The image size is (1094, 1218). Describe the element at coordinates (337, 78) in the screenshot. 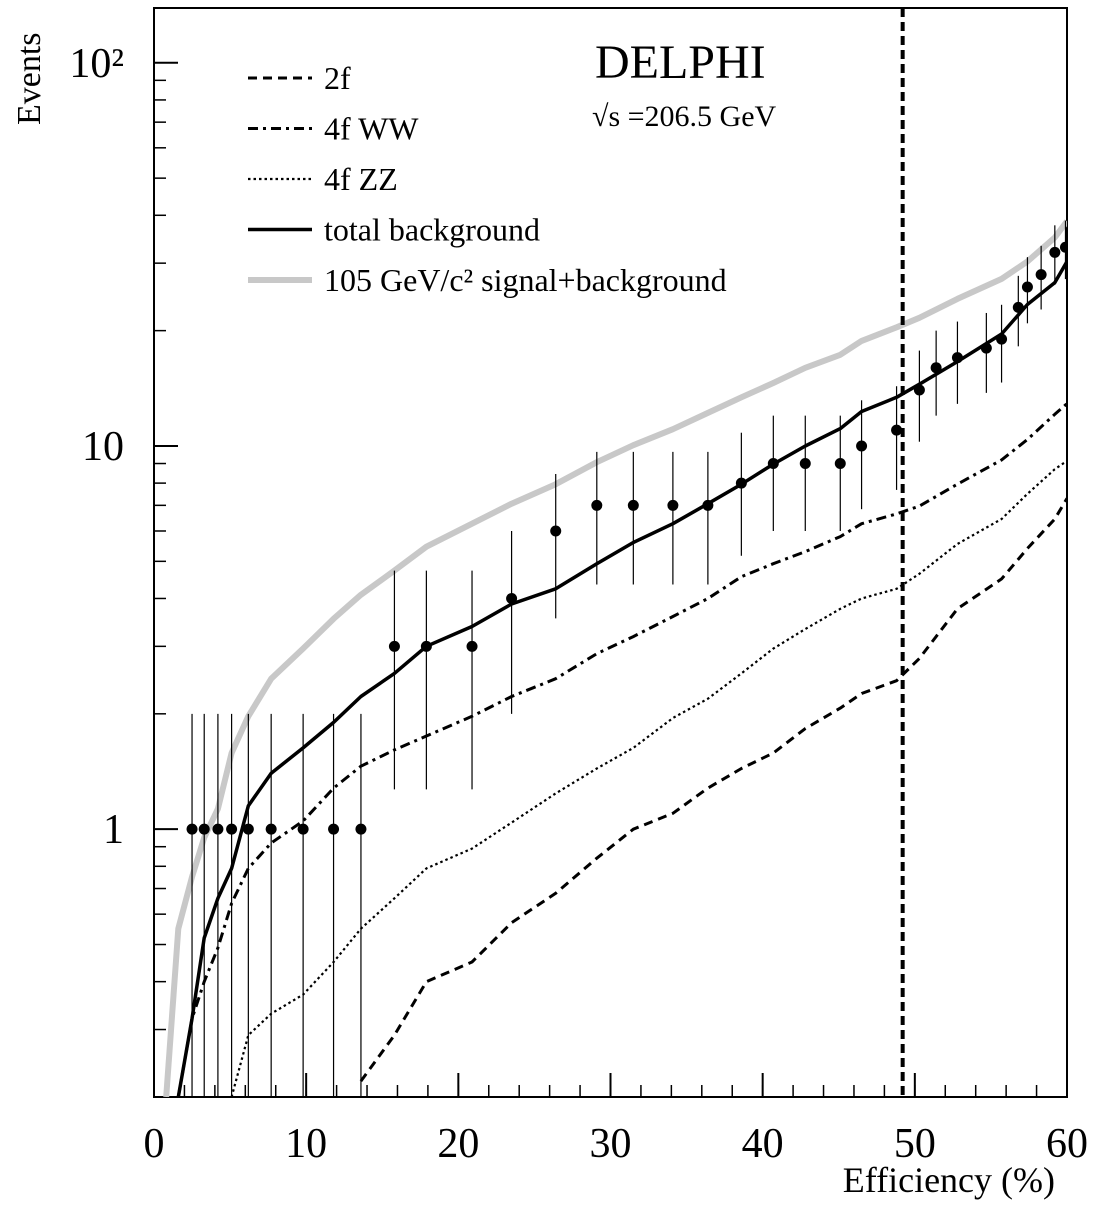

I see `legend-label: 2f` at that location.